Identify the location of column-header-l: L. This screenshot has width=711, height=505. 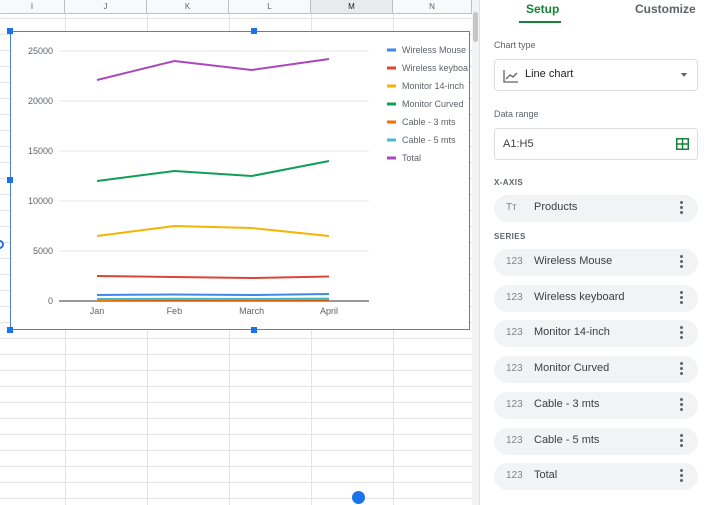
(270, 6).